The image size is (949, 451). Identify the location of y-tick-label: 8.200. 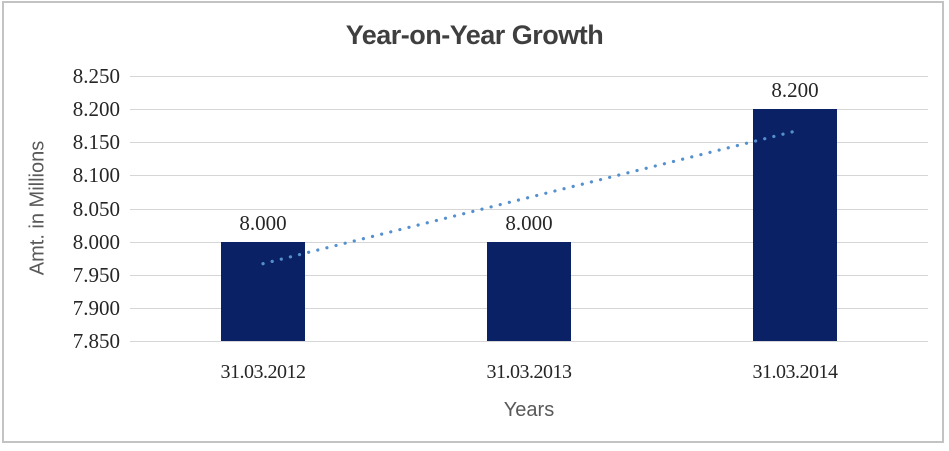
(96, 109).